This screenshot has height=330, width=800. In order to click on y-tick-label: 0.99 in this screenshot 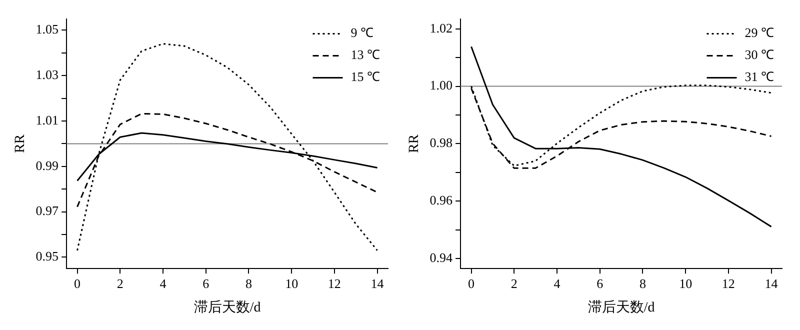, I will do `click(47, 165)`.